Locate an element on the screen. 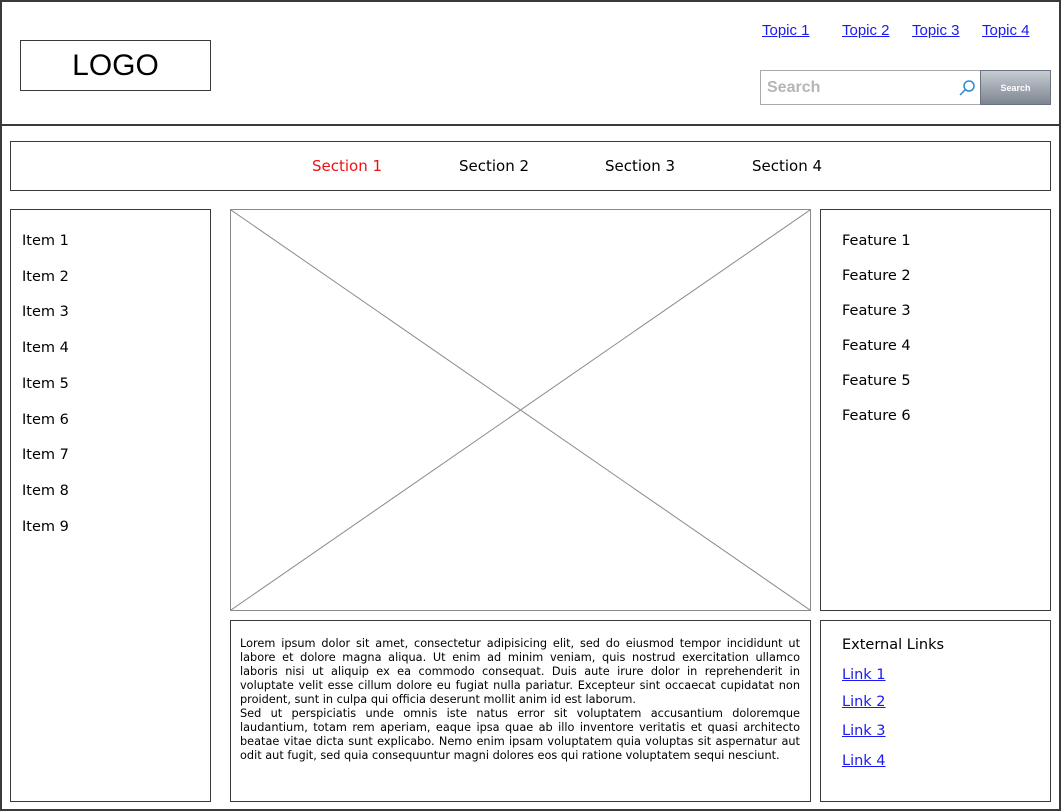 The height and width of the screenshot is (811, 1061). feature-item-2: Feature 2 is located at coordinates (876, 276).